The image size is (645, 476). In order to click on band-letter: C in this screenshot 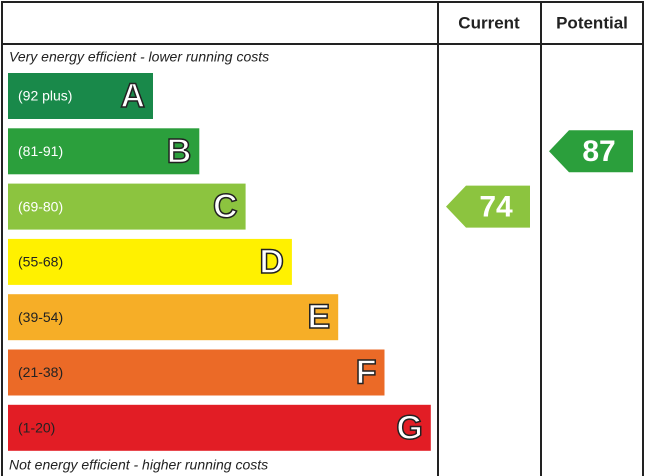, I will do `click(225, 207)`.